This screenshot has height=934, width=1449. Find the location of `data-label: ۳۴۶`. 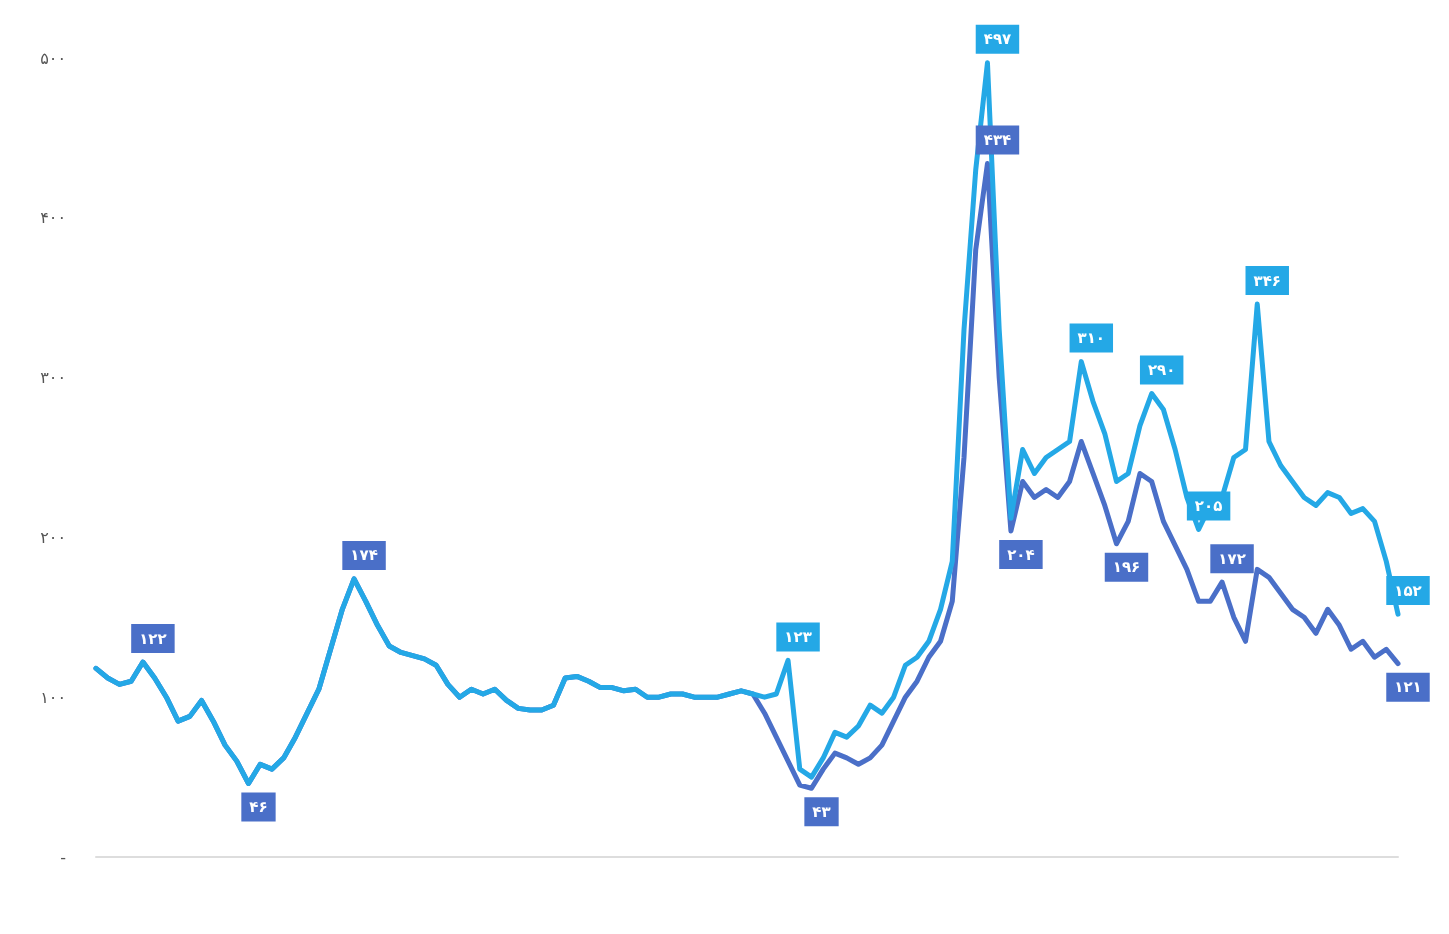

data-label: ۳۴۶ is located at coordinates (1267, 280).